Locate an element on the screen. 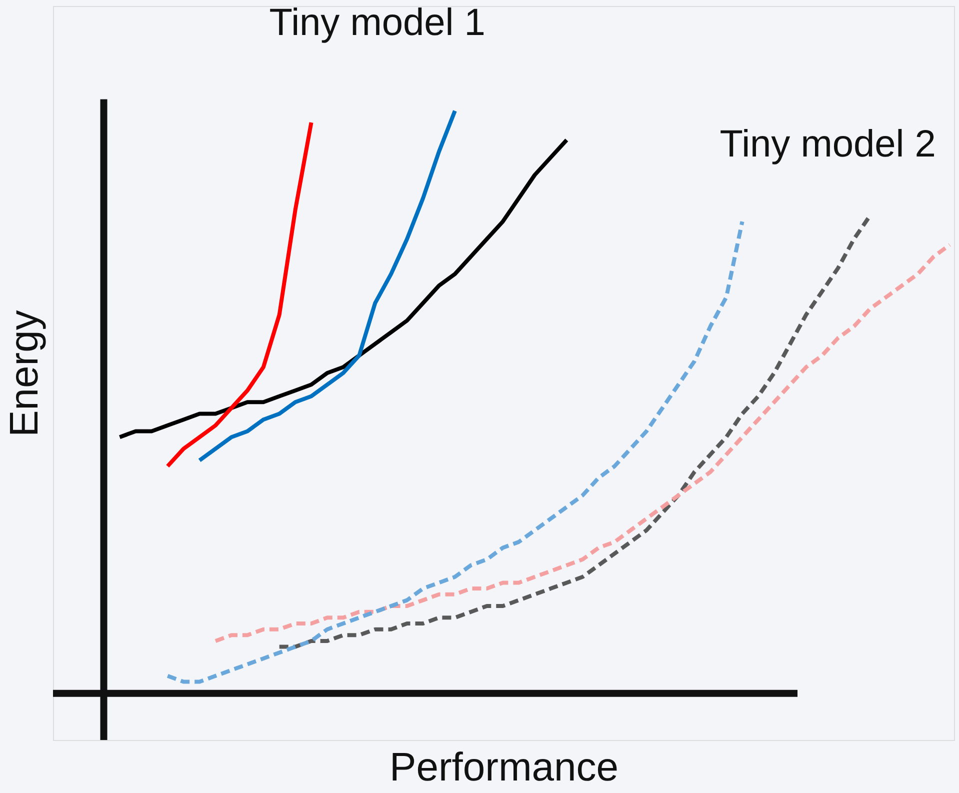  y-axis-title: Energy is located at coordinates (24, 373).